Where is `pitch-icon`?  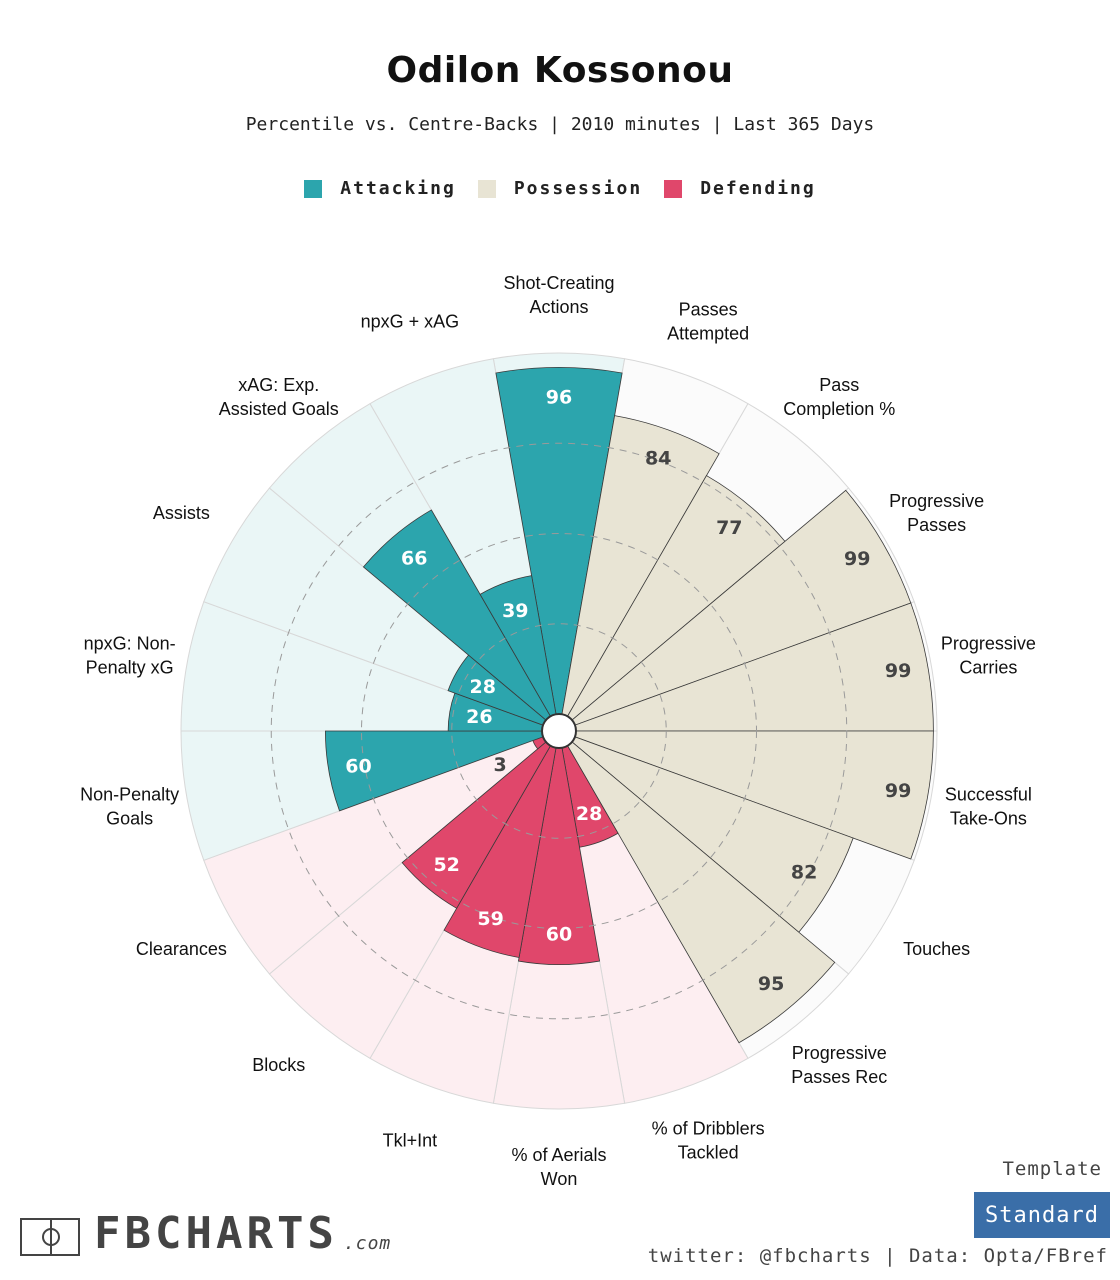
pitch-icon is located at coordinates (50, 1237).